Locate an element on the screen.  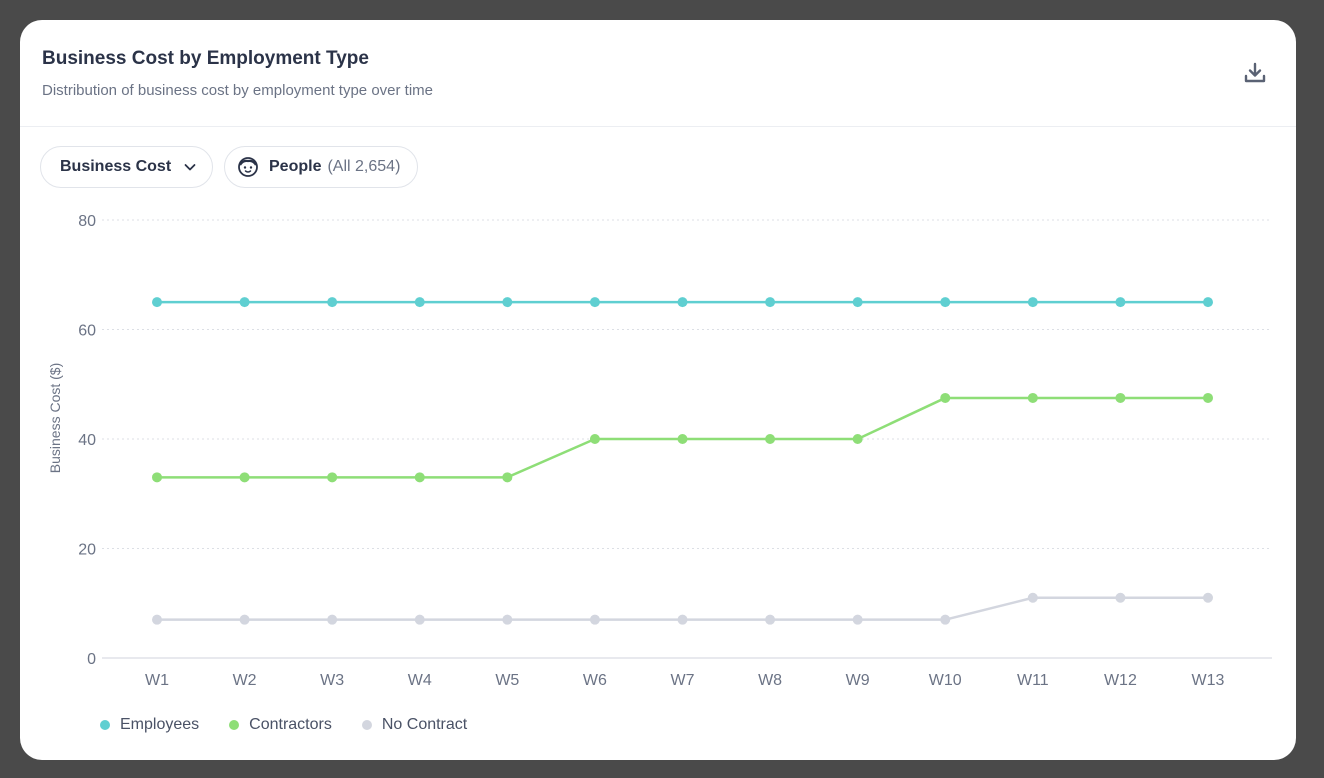
x-tick-label: W9 is located at coordinates (858, 680).